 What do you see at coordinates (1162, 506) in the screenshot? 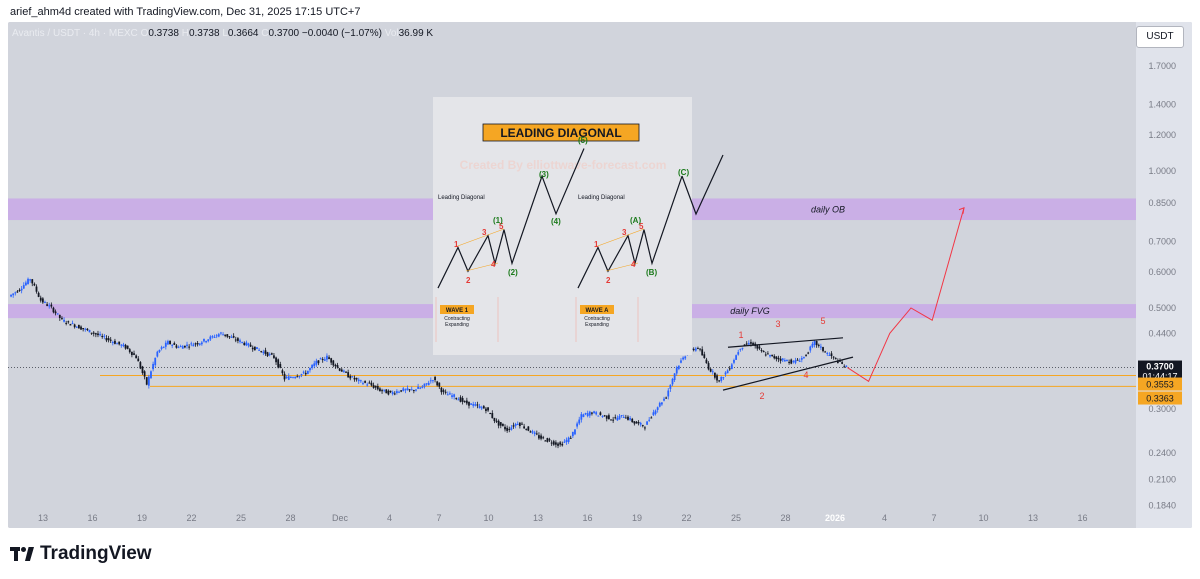
I see `price-tick-label: 0.1840` at bounding box center [1162, 506].